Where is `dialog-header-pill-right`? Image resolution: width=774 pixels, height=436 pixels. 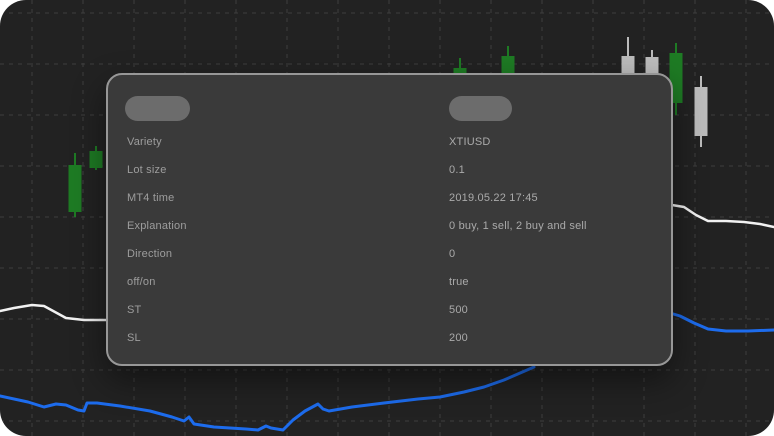
dialog-header-pill-right is located at coordinates (480, 108).